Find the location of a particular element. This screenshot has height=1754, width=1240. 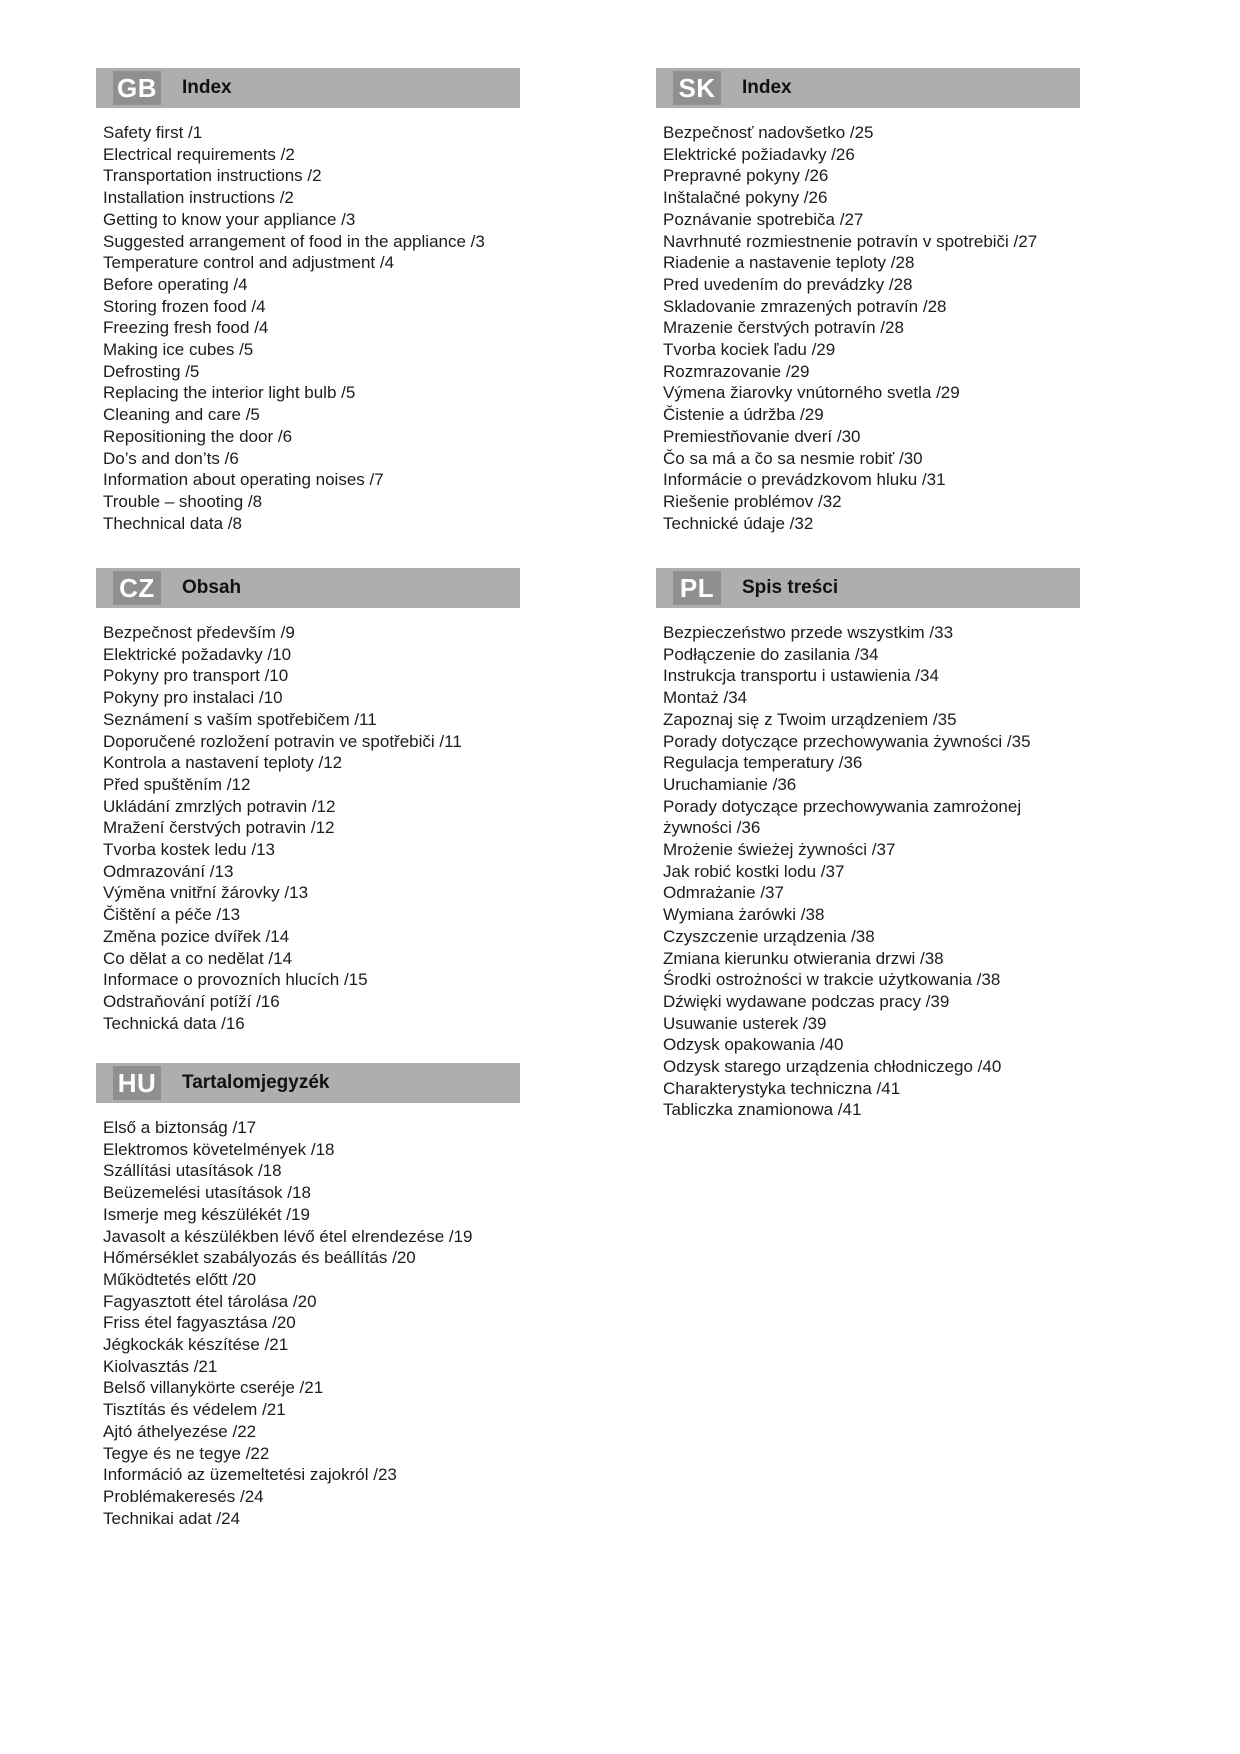

toc-entry: Információ az üzemeltetési zajokról /23 is located at coordinates (250, 1475).